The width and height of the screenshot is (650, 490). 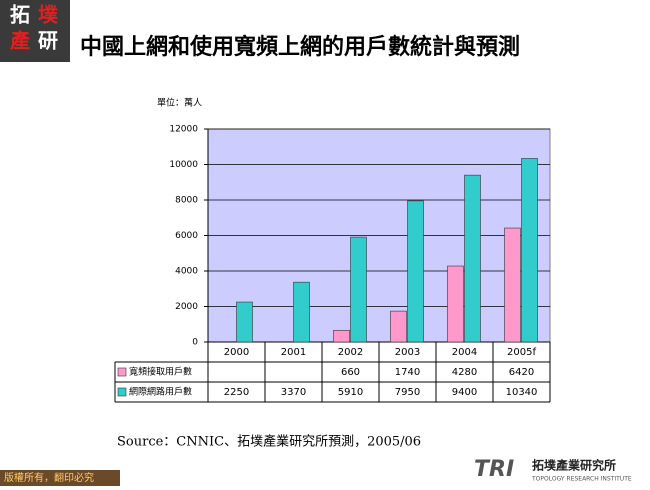 I want to click on y-tick-label: 2000, so click(x=186, y=307).